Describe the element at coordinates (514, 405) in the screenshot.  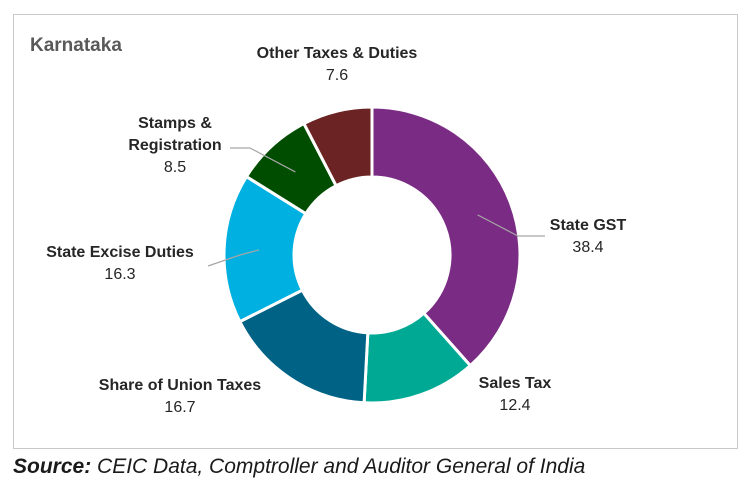
I see `slice-value-sales-tax: 12.4` at that location.